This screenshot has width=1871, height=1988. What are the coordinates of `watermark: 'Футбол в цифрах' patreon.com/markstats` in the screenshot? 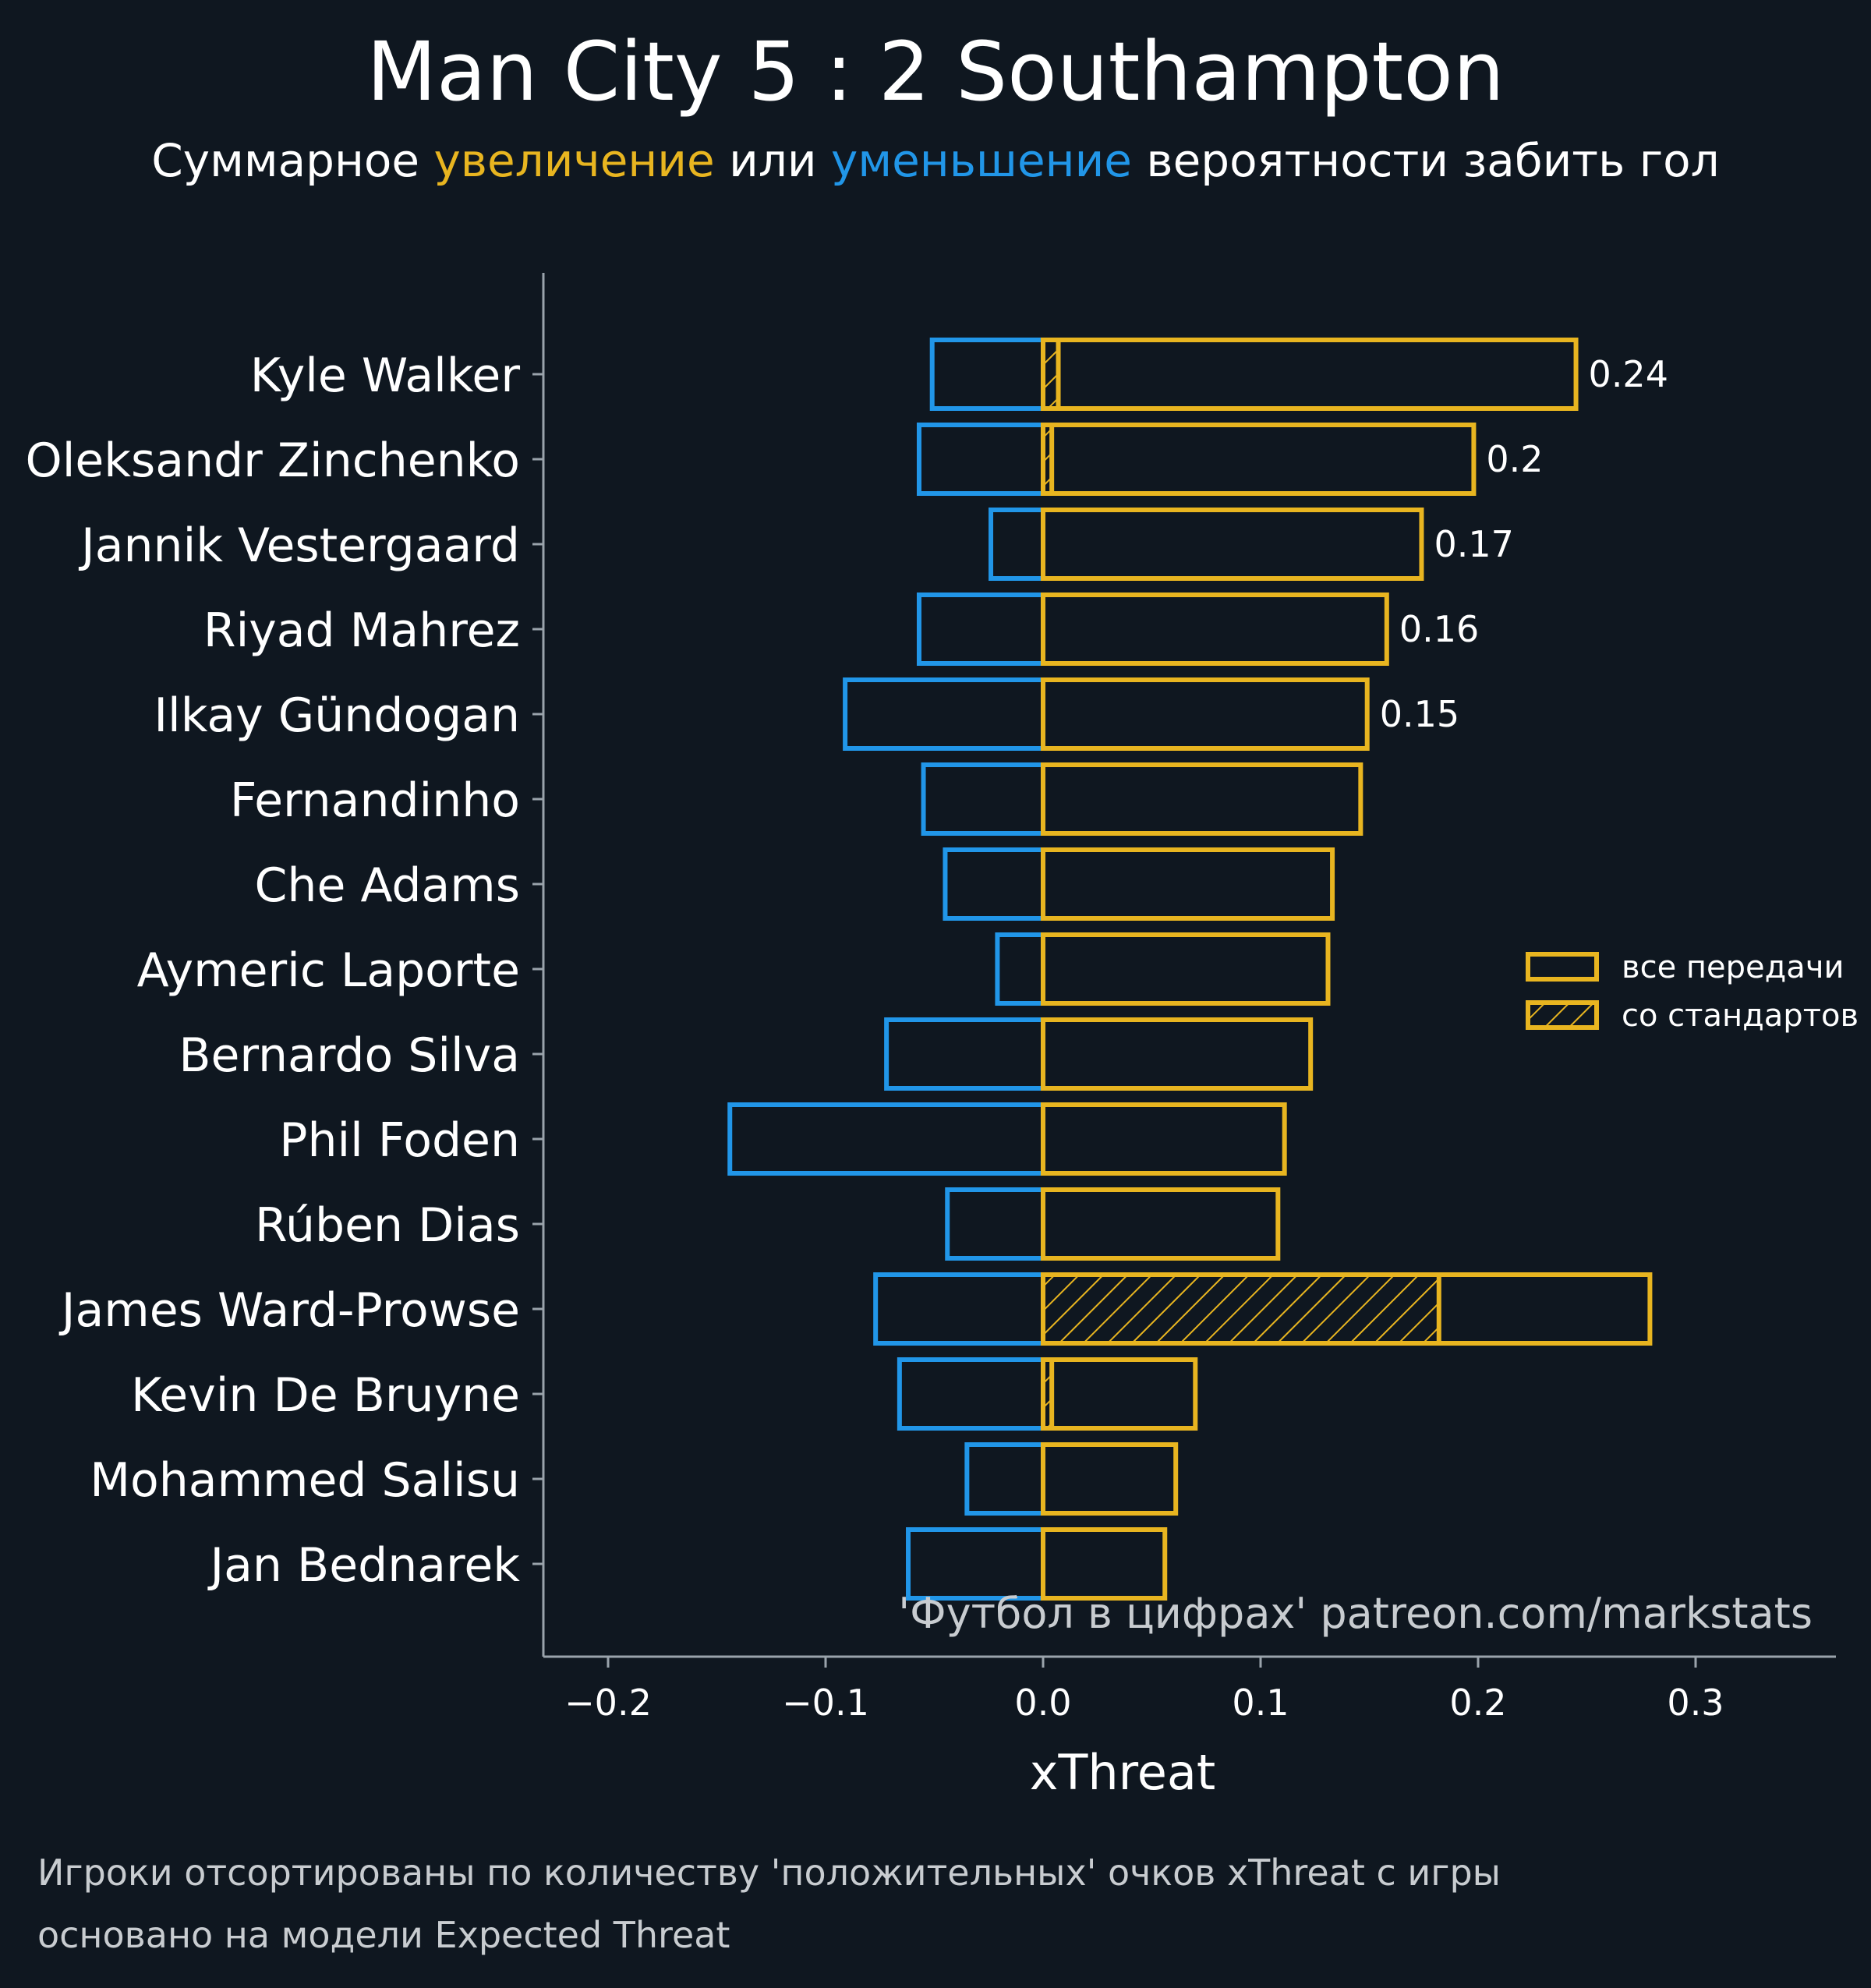 It's located at (1355, 1613).